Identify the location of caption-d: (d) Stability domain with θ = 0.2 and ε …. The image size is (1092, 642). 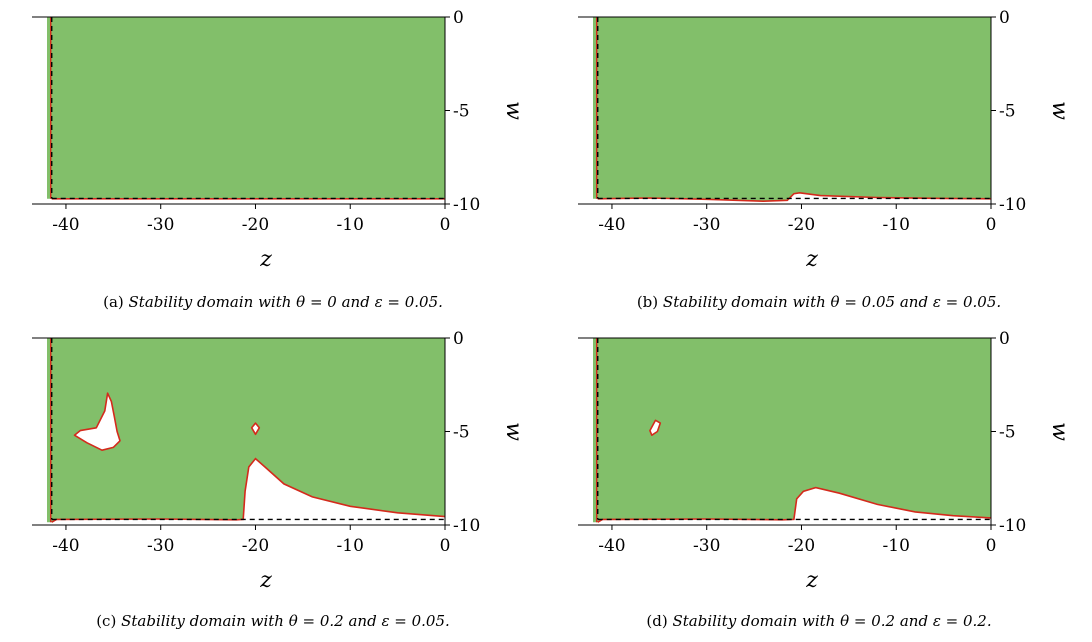
(819, 621).